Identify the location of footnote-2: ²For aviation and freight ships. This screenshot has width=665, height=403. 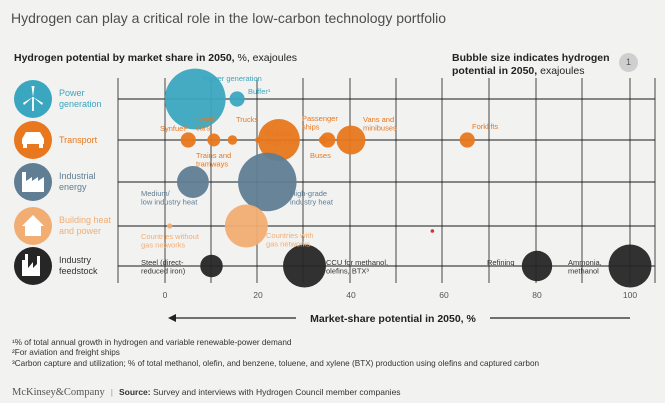
(66, 353).